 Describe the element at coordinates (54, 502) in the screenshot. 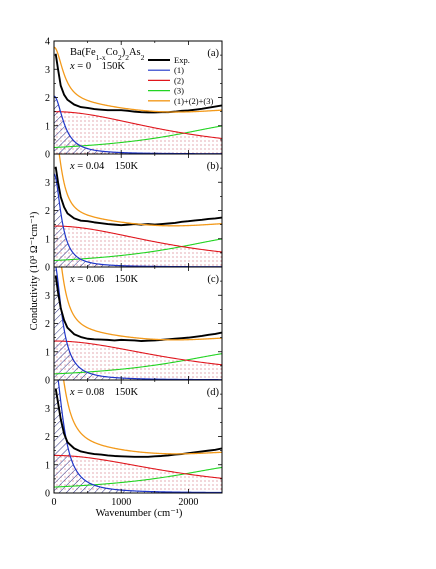

I see `x-tick-label: 0` at that location.